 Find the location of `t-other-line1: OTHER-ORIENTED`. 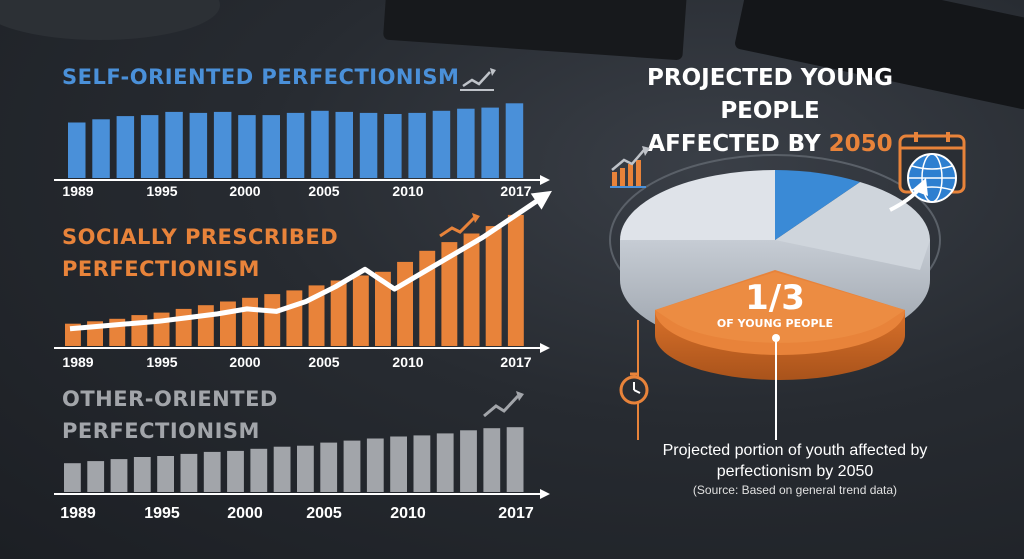

t-other-line1: OTHER-ORIENTED is located at coordinates (170, 399).